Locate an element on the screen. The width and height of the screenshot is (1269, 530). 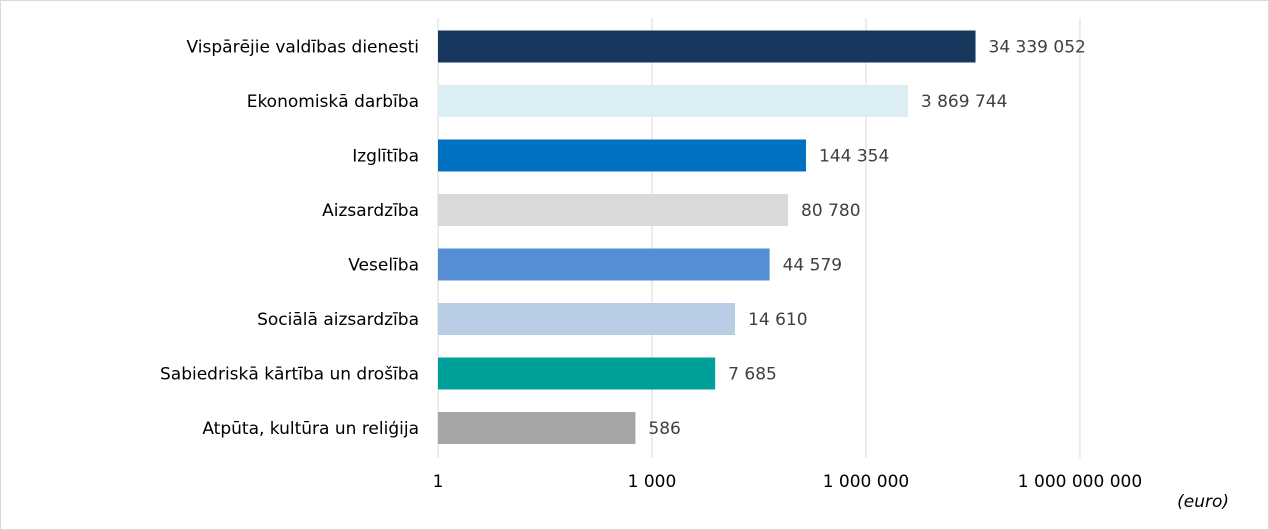
tick-label-3: 1 000 000 000 is located at coordinates (1080, 482).